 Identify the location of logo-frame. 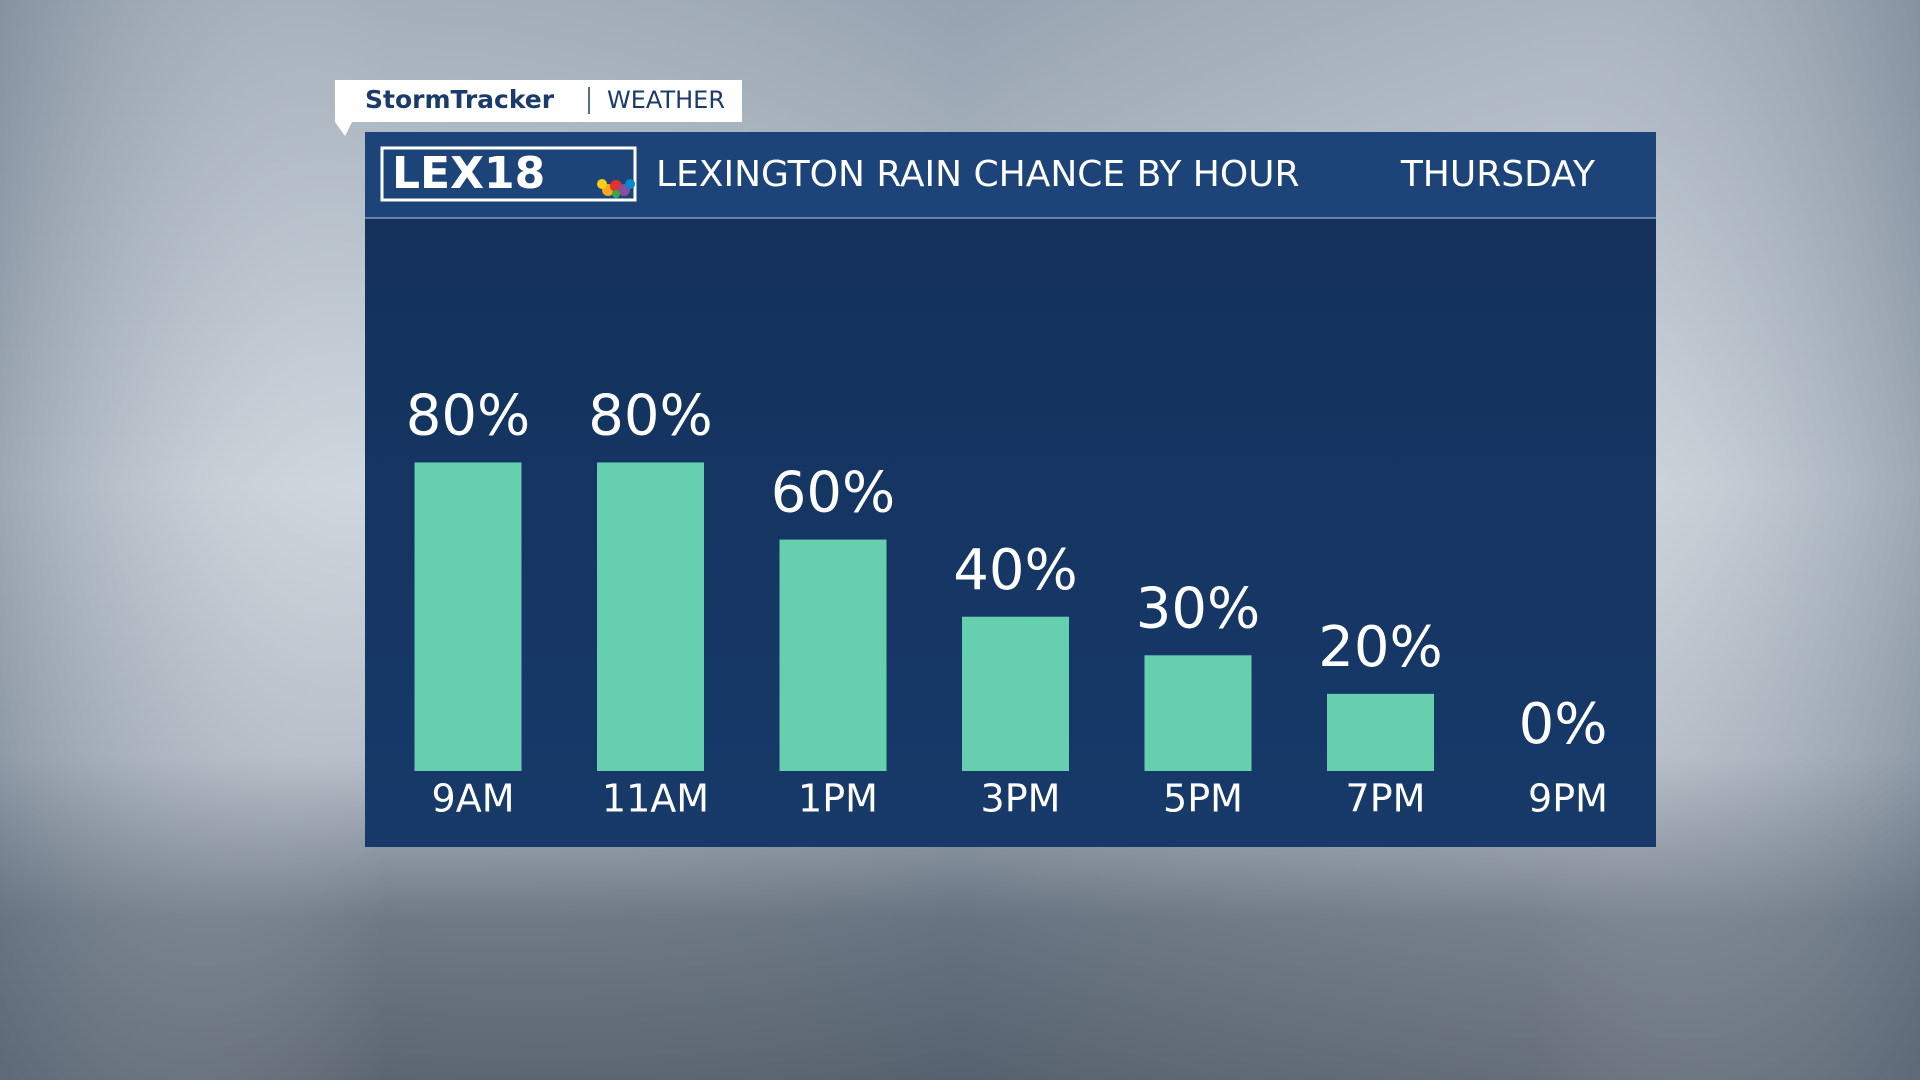
(508, 174).